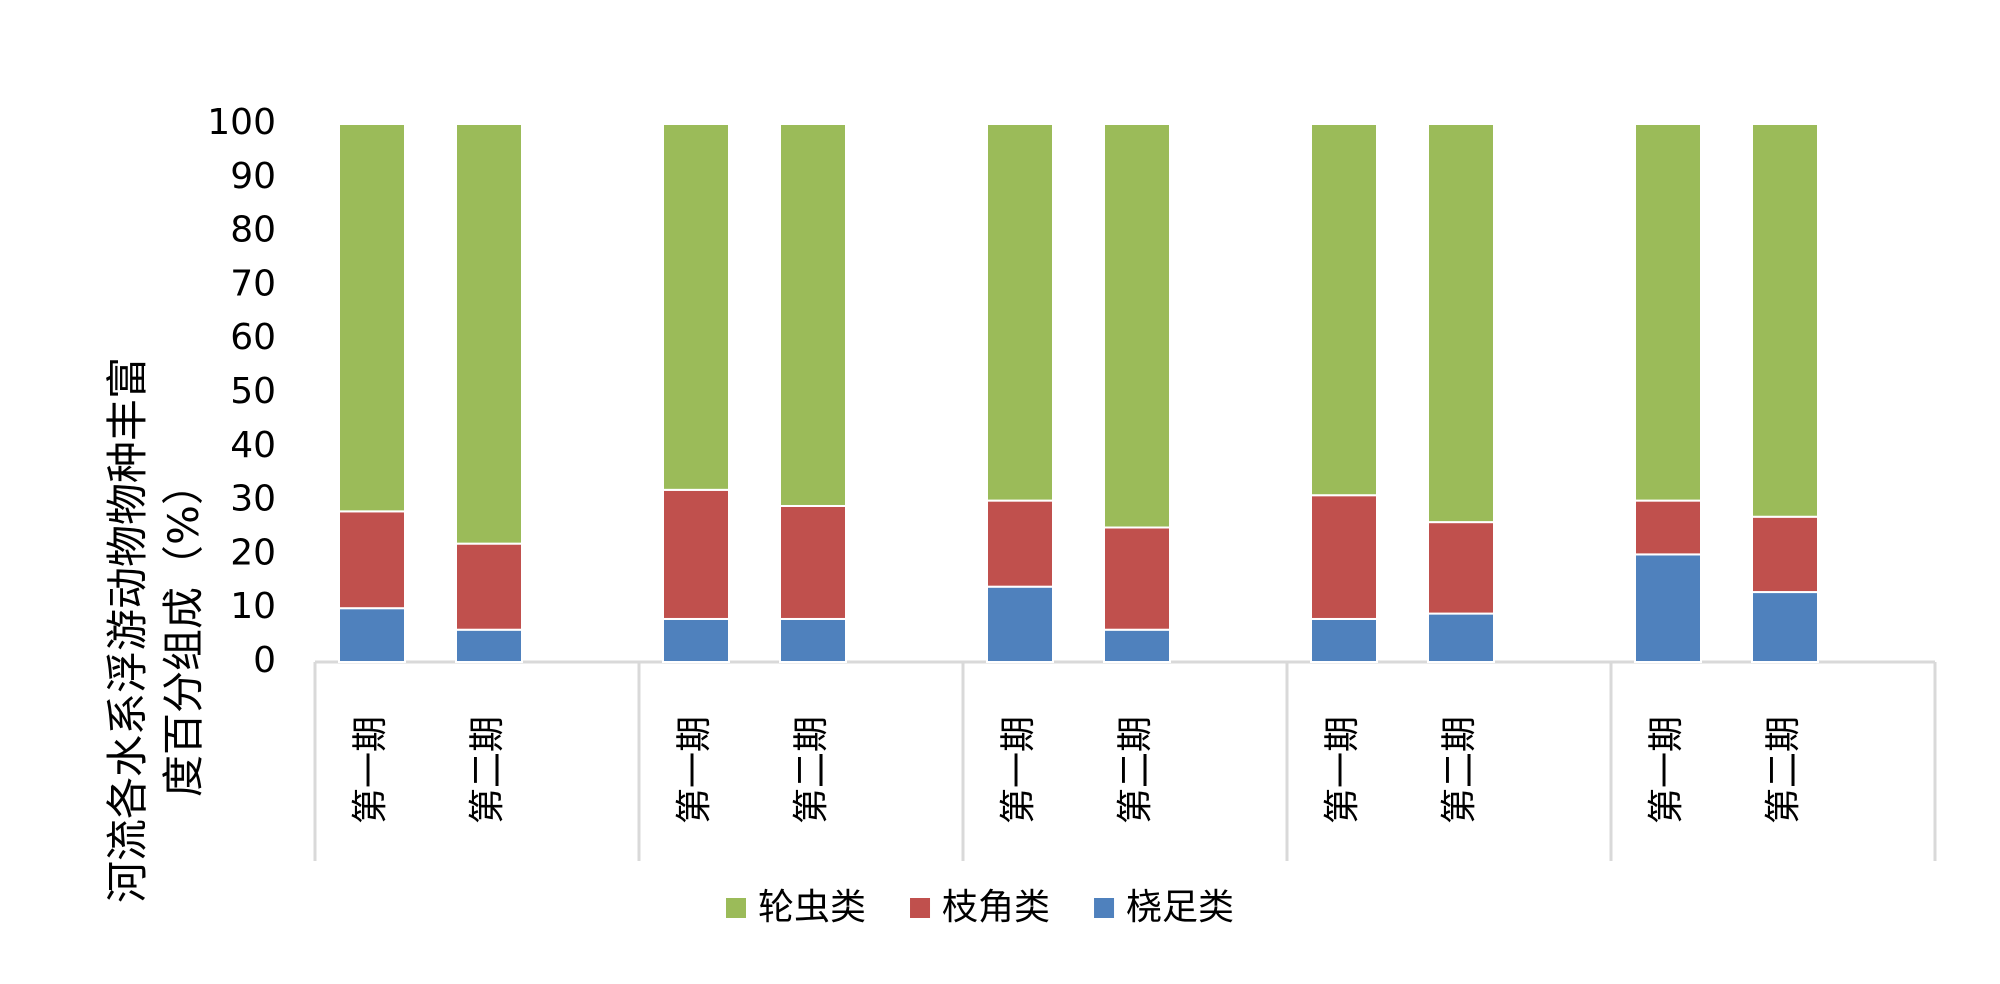  What do you see at coordinates (812, 907) in the screenshot?
I see `legend-label: 轮虫类` at bounding box center [812, 907].